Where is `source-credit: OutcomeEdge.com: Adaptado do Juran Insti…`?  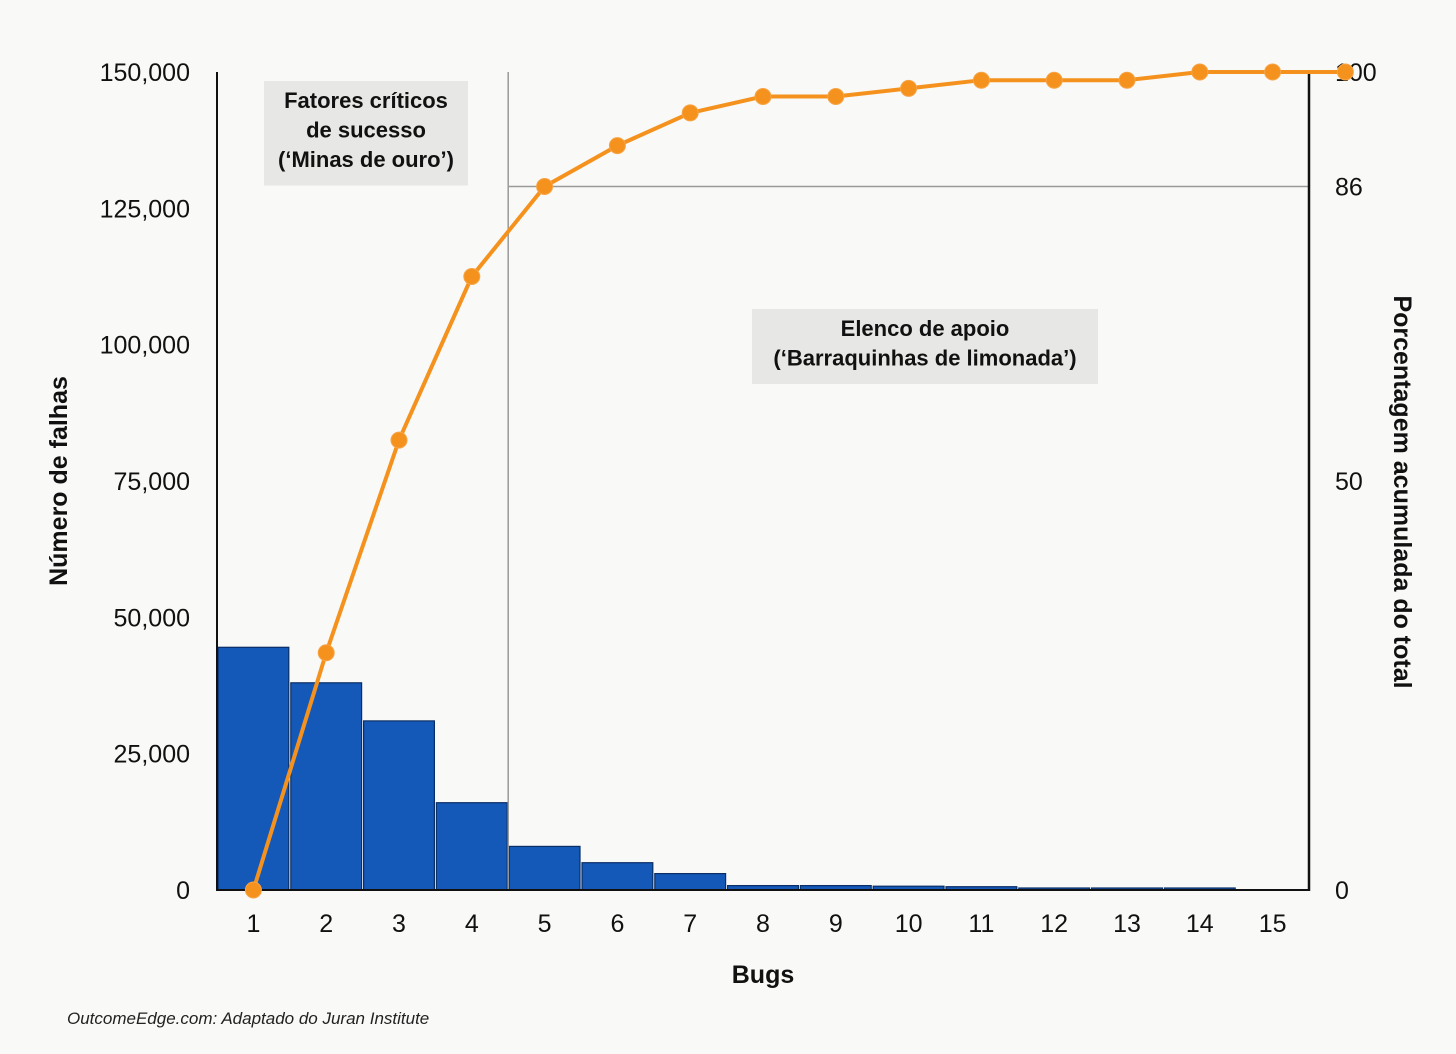
source-credit: OutcomeEdge.com: Adaptado do Juran Insti… is located at coordinates (248, 1018).